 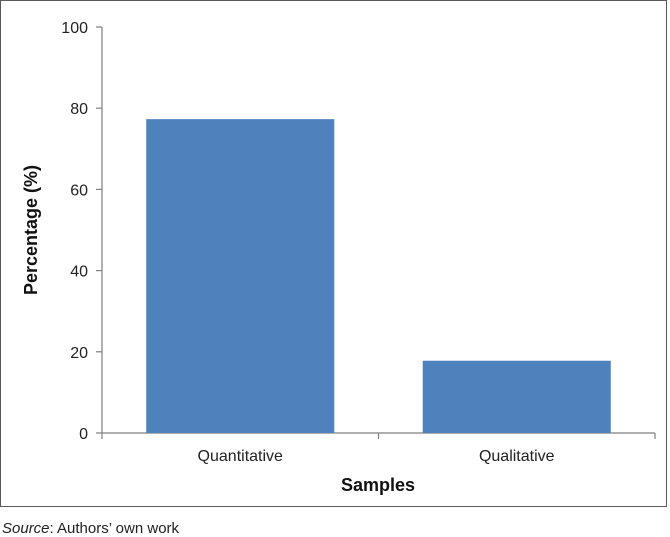 I want to click on x-tick-label: Quantitative, so click(x=240, y=456).